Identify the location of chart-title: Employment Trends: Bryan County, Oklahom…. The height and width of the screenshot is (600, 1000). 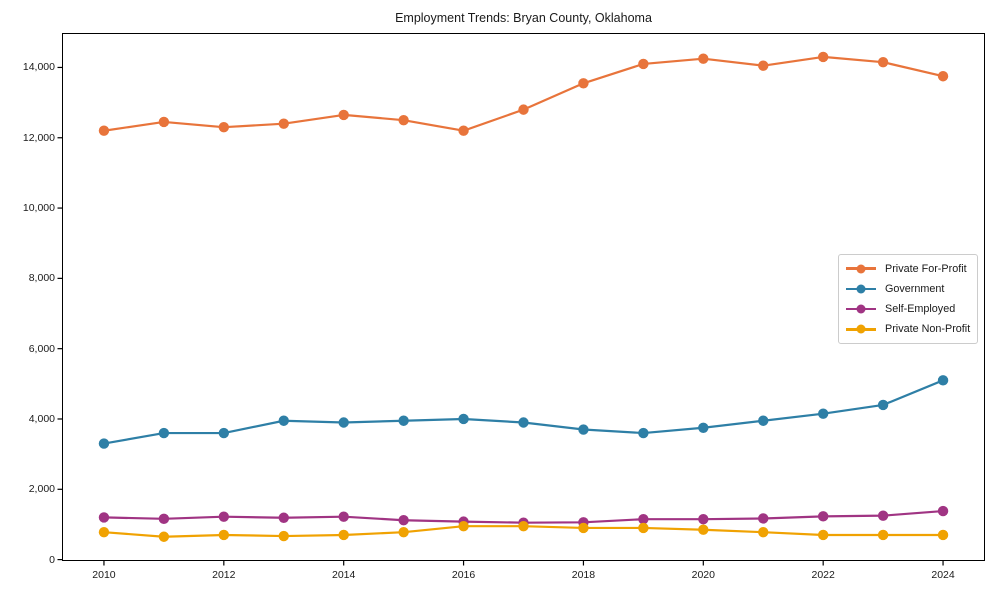
(523, 18).